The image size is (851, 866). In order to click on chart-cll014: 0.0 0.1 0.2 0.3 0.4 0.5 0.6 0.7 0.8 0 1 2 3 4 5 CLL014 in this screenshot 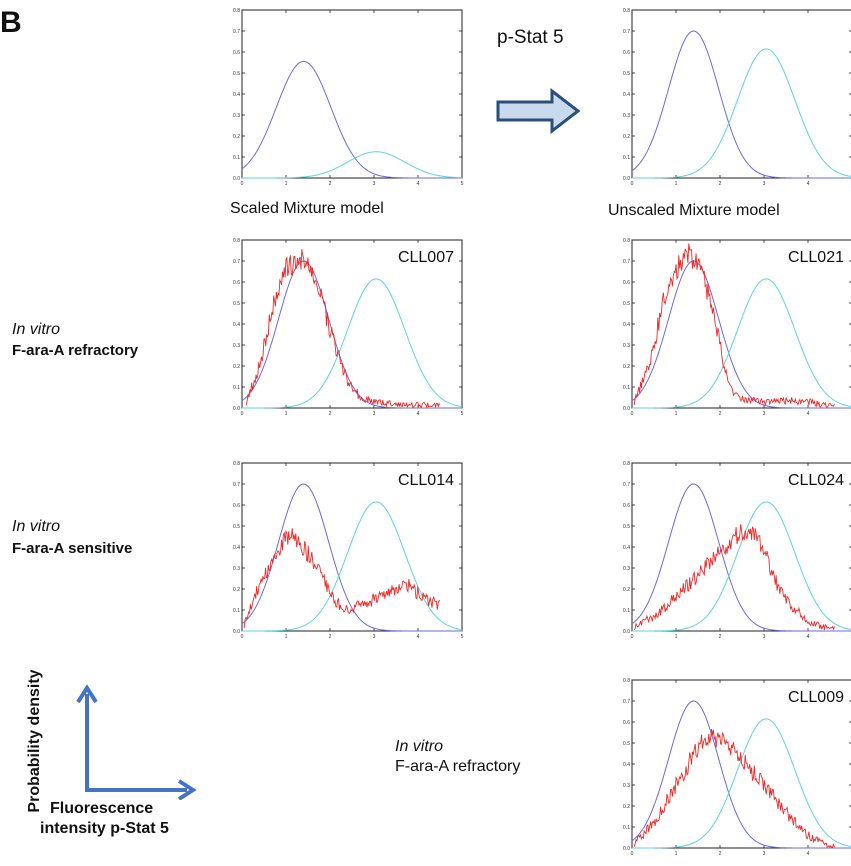, I will do `click(348, 550)`.